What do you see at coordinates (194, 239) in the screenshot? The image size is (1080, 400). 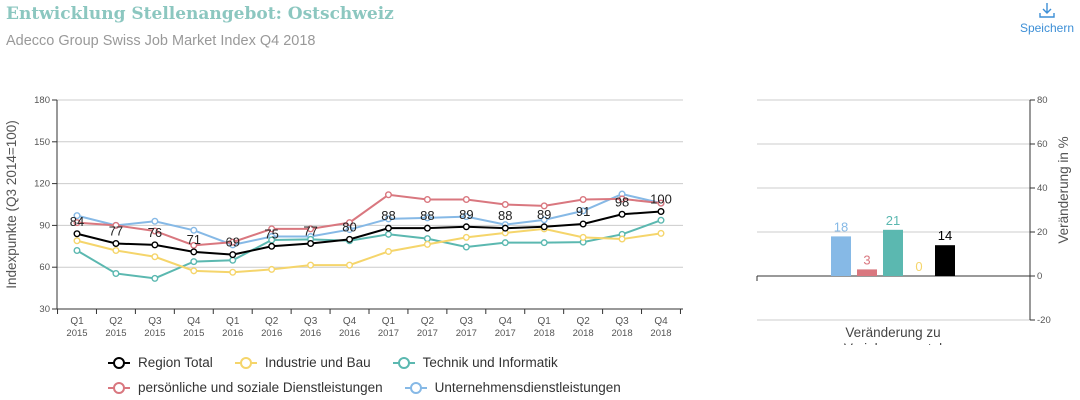 I see `data-label: 71` at bounding box center [194, 239].